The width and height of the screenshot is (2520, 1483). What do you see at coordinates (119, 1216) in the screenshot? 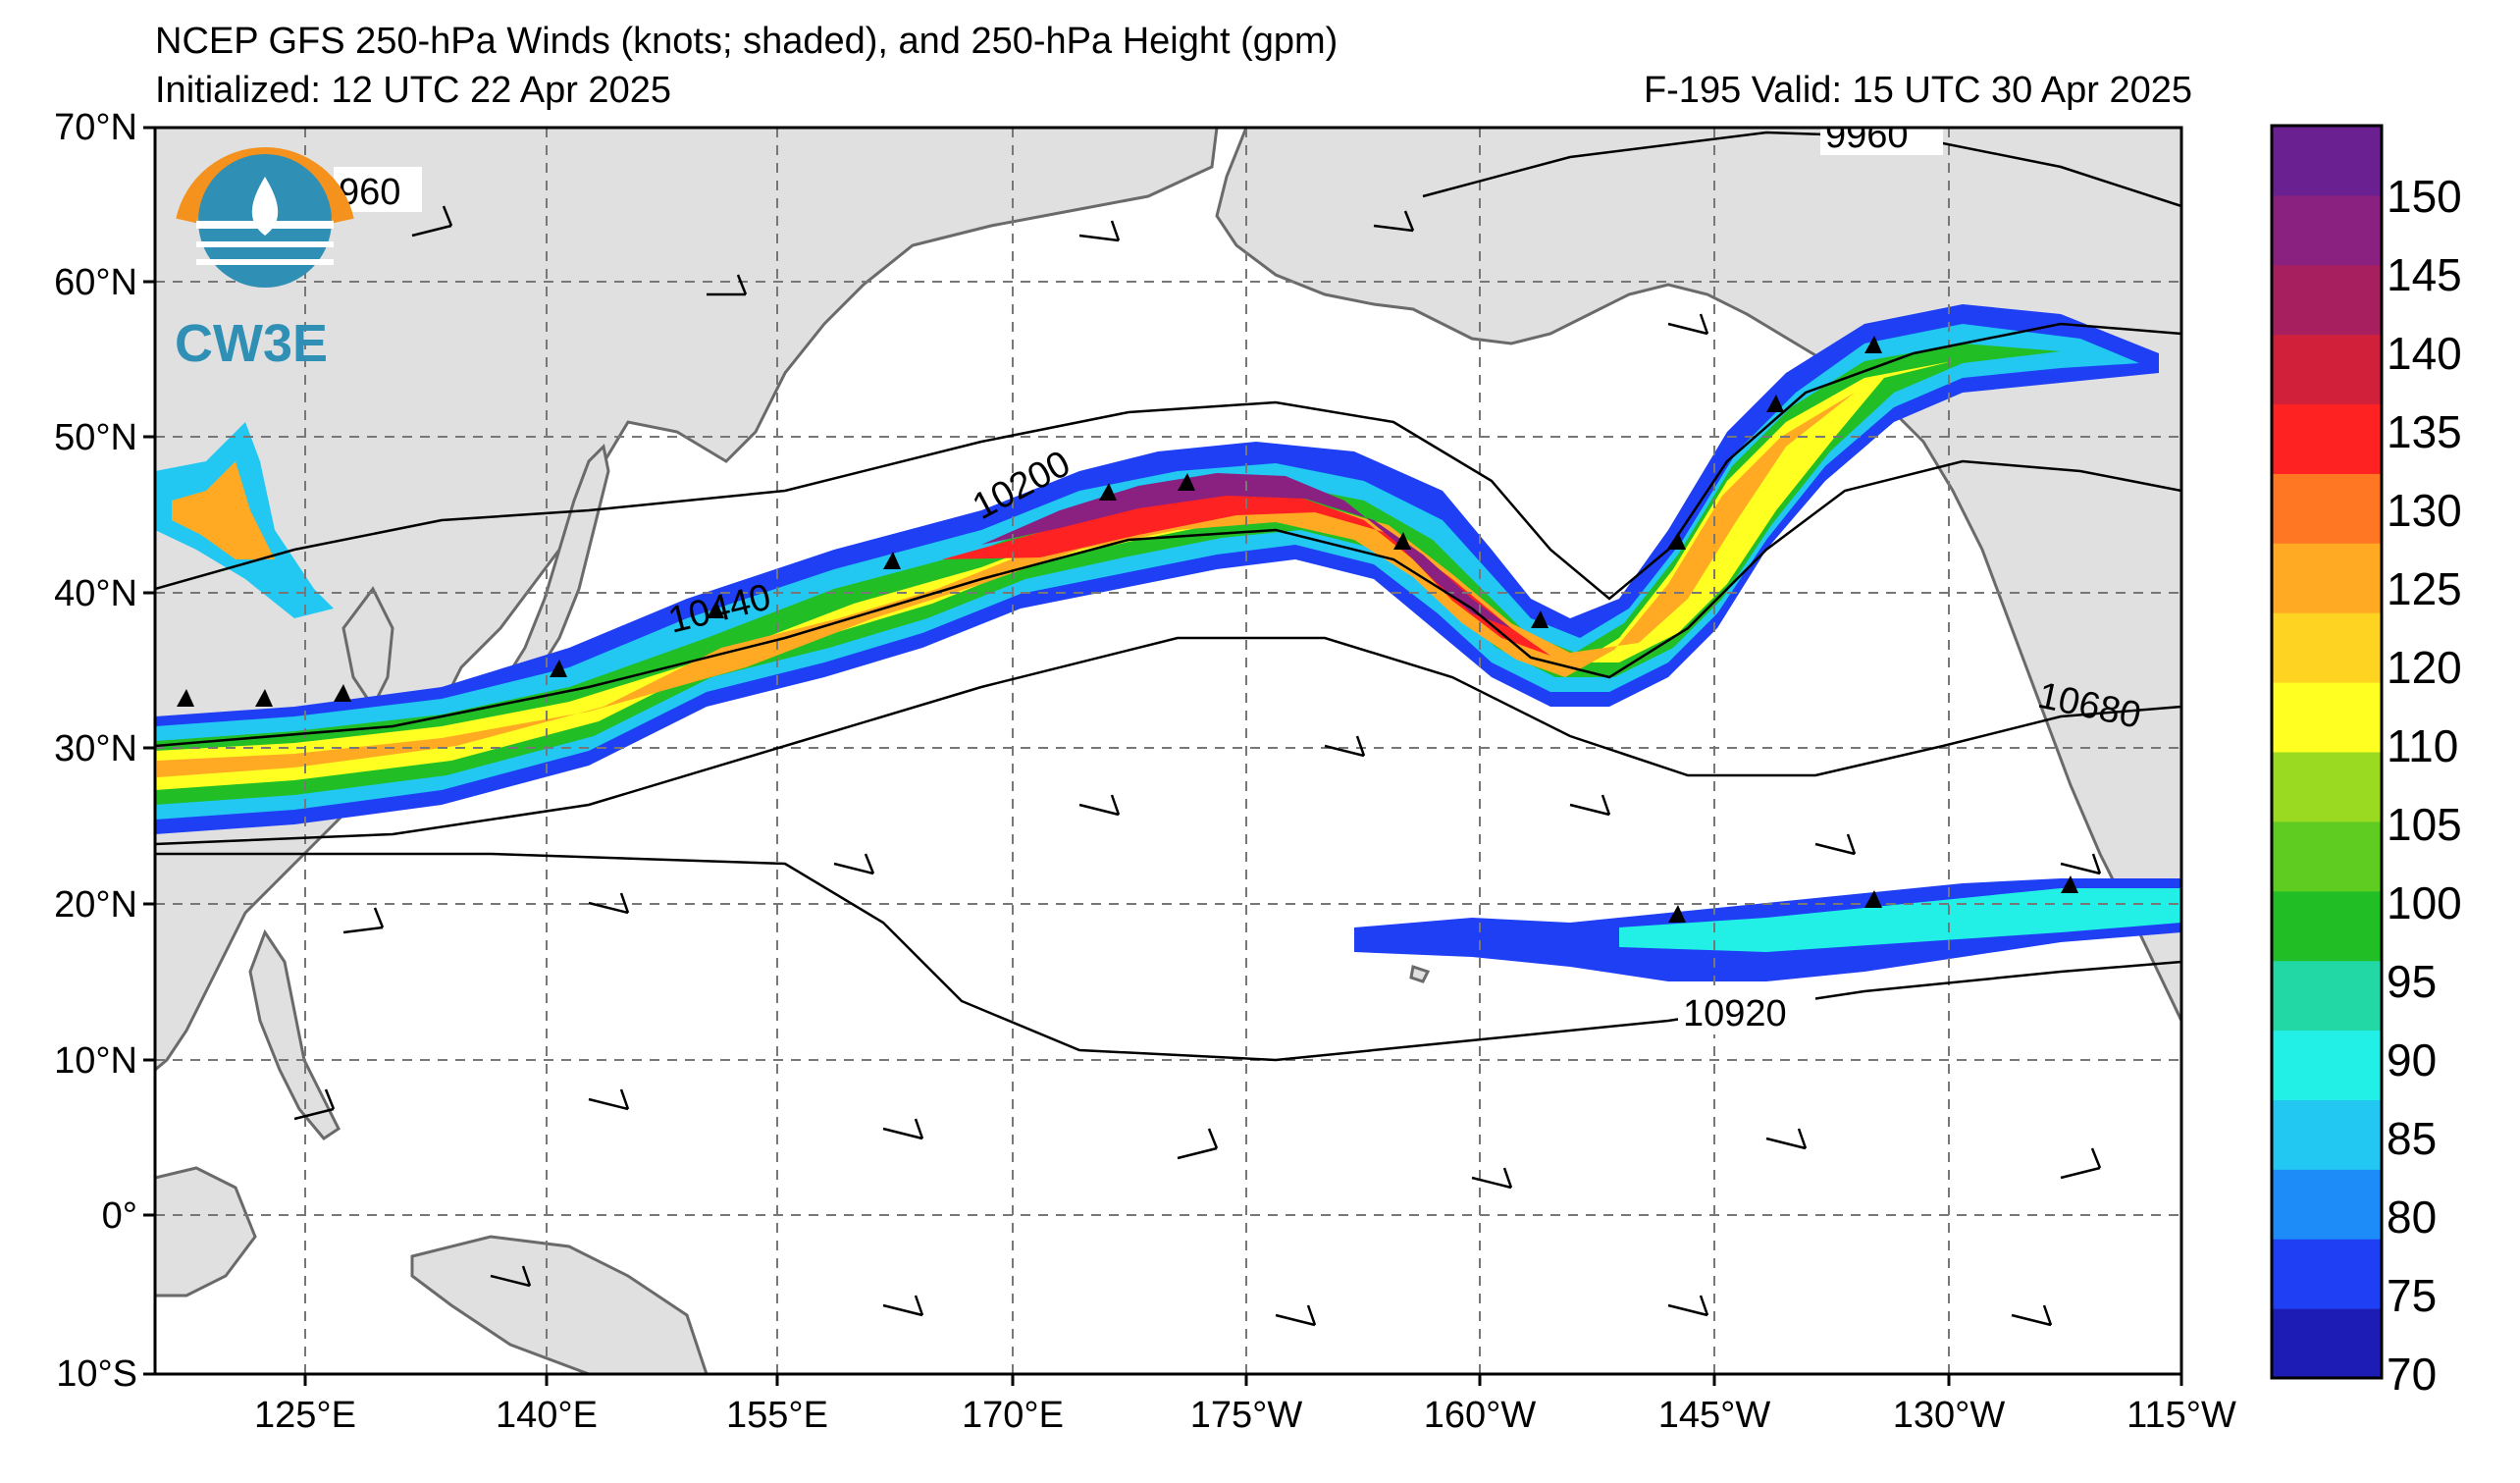
I see `lat-label: 0°` at bounding box center [119, 1216].